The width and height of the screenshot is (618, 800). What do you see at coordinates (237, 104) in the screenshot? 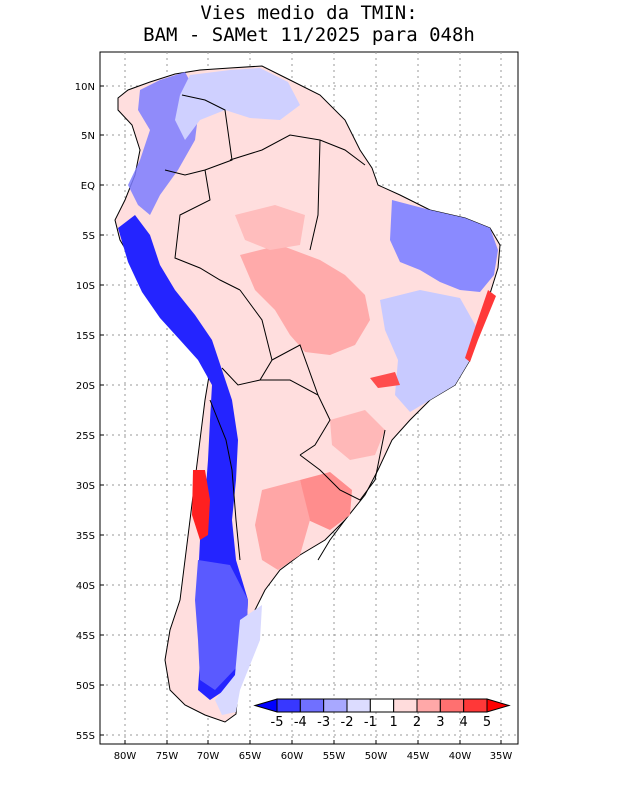
I see `light-cold-amazon-north` at bounding box center [237, 104].